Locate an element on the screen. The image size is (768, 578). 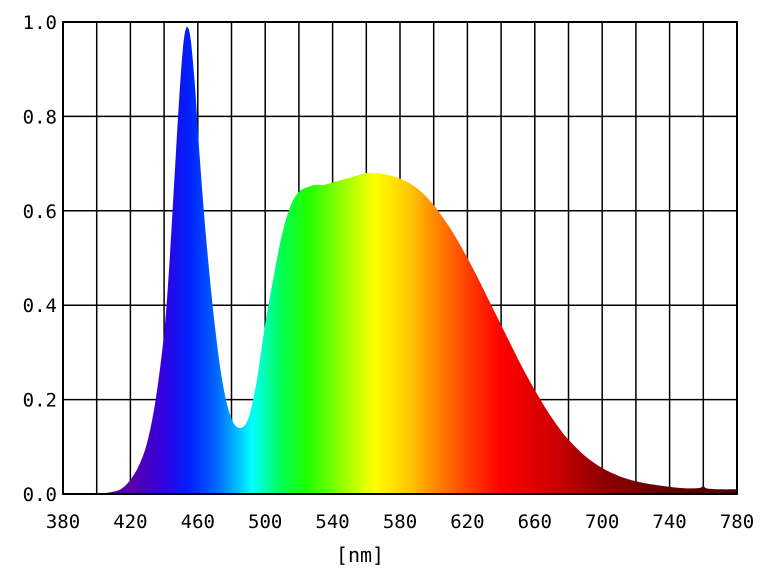
x-tick-label: 540 is located at coordinates (332, 522).